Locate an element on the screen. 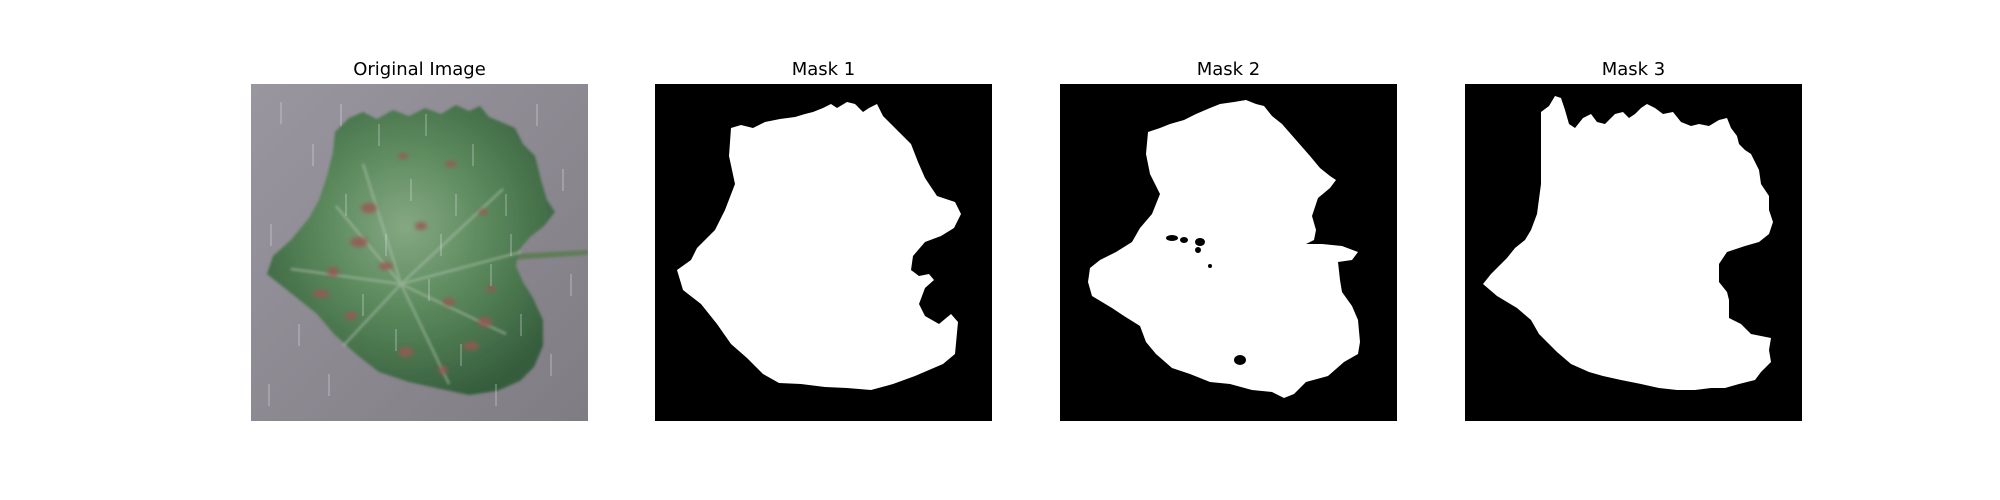 The height and width of the screenshot is (500, 2000). original-image-panel: Original Image is located at coordinates (419, 239).